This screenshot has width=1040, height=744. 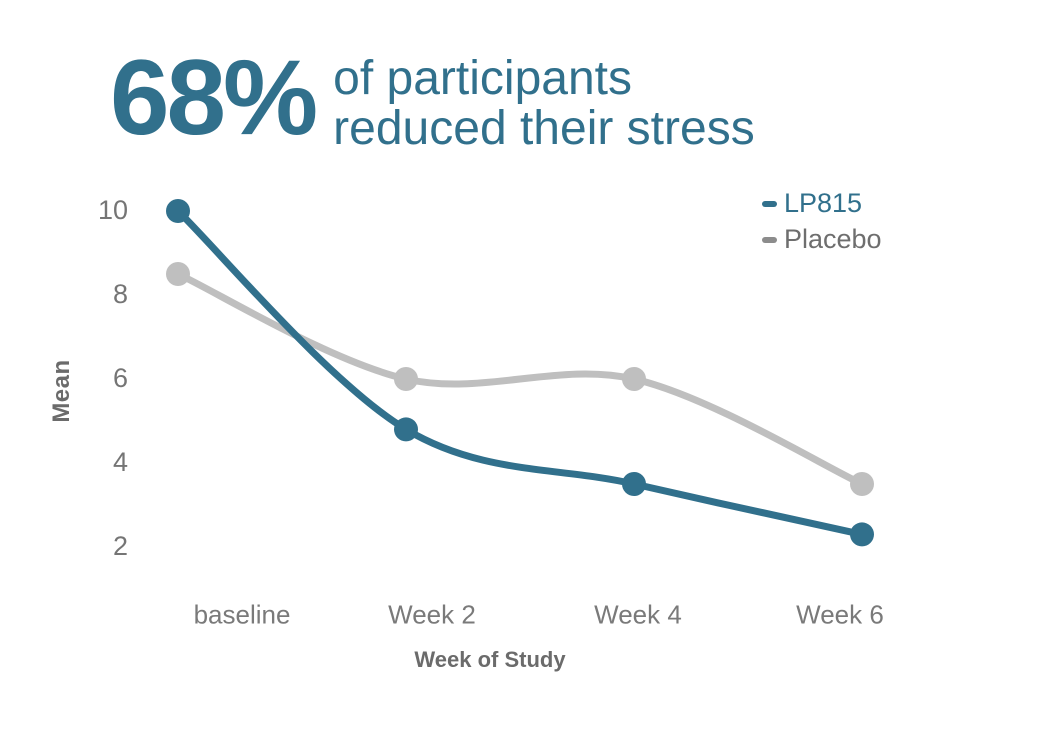 What do you see at coordinates (120, 545) in the screenshot?
I see `y-tick-2: 2` at bounding box center [120, 545].